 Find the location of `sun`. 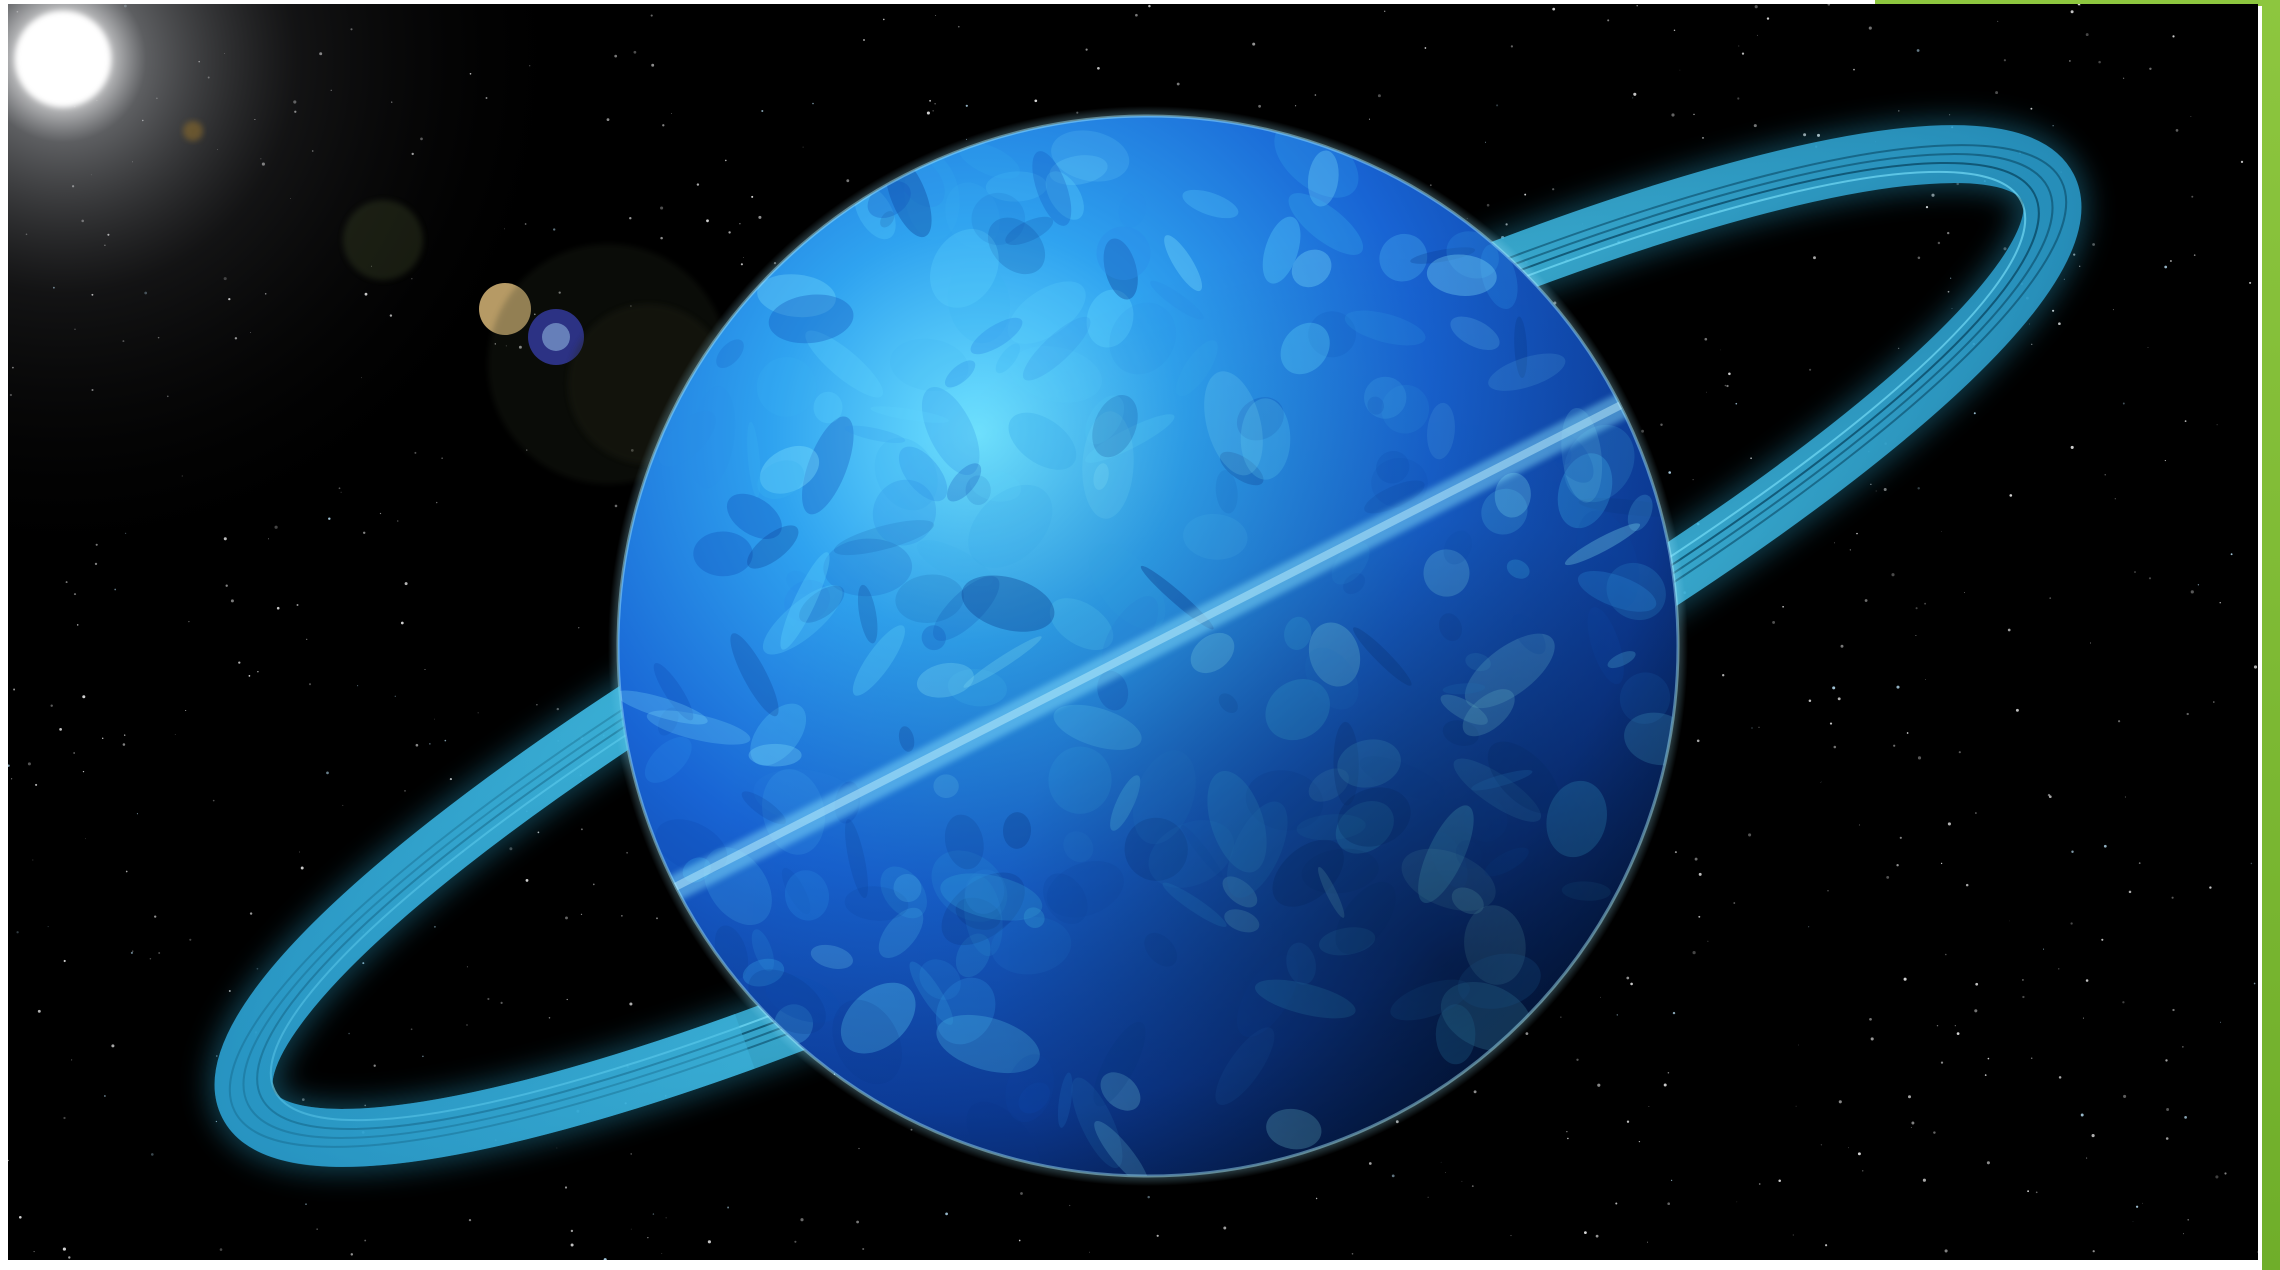

sun is located at coordinates (63, 59).